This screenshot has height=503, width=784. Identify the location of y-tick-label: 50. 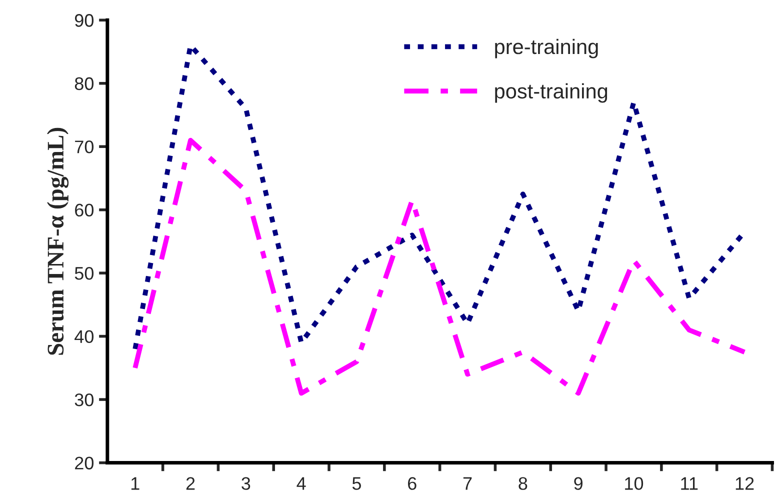
(84, 273).